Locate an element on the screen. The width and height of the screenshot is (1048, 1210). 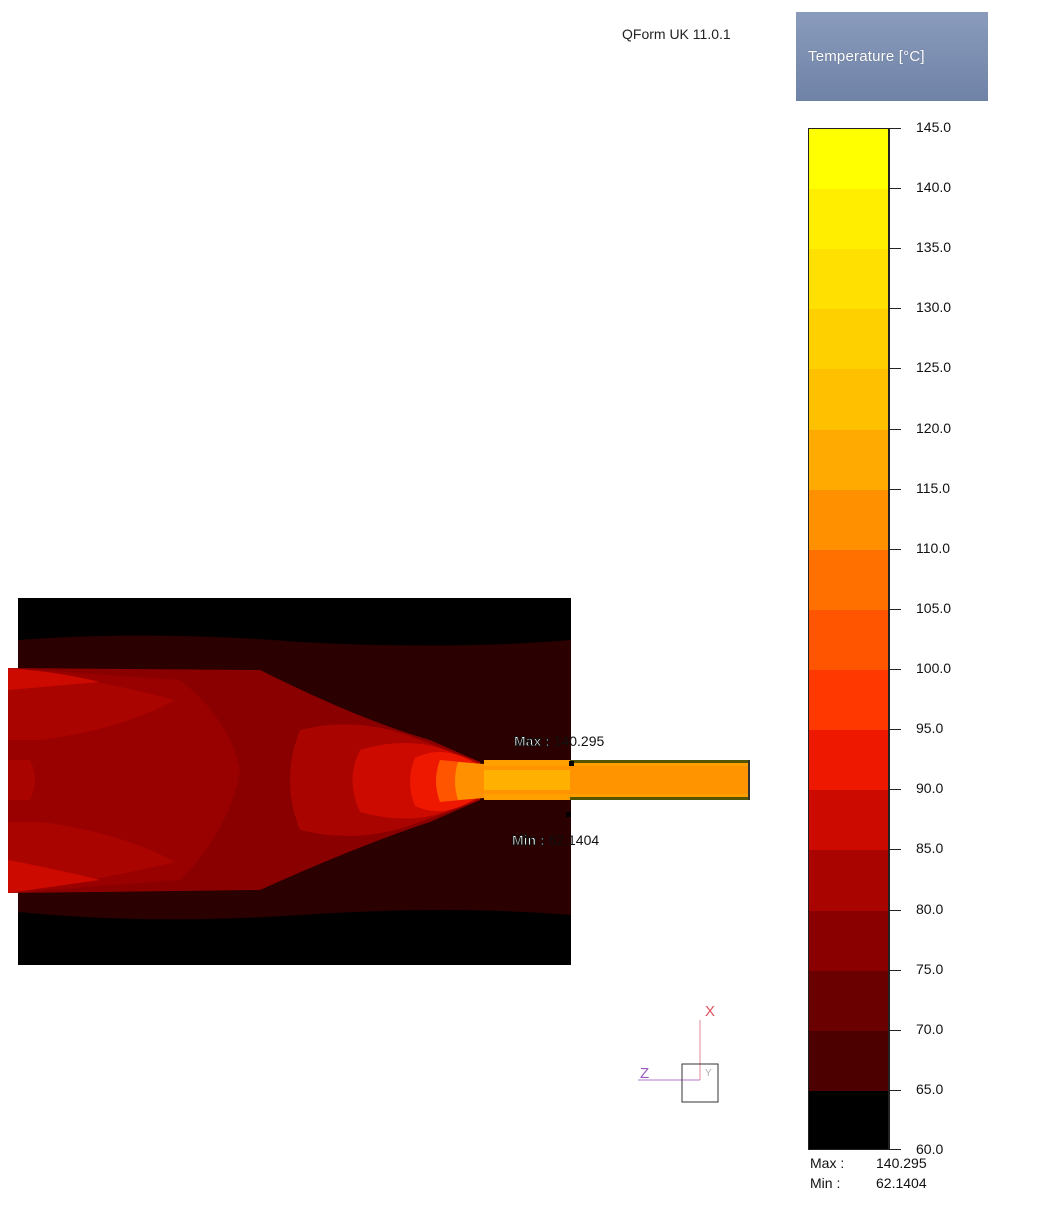
scale-tick-label: 90.0 is located at coordinates (930, 788).